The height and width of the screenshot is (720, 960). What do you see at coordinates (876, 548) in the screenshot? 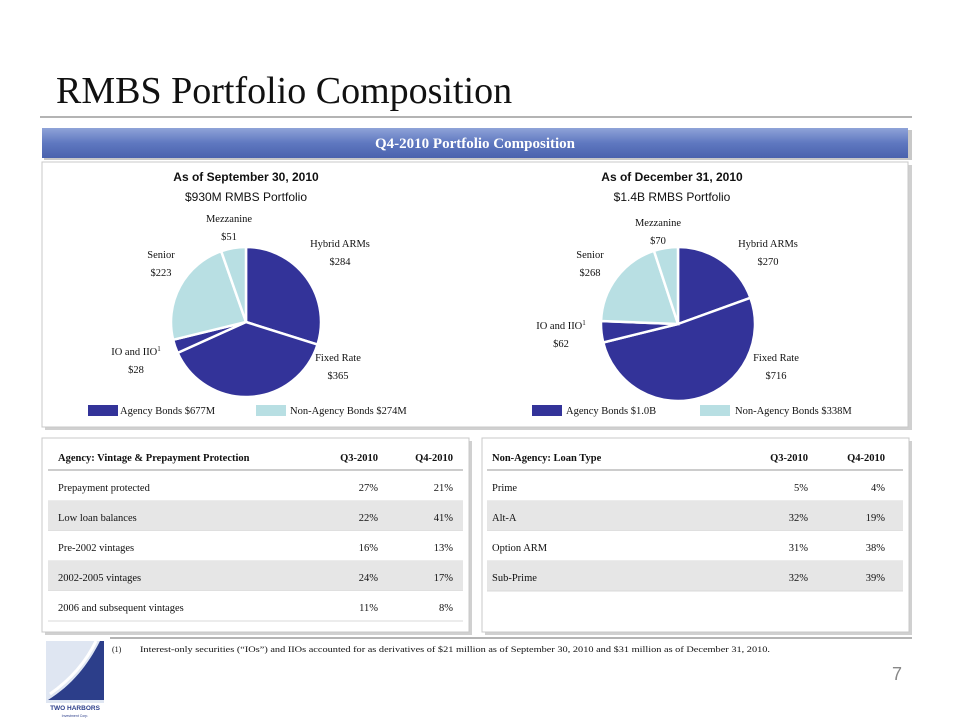
I see `table-cell: 38%` at bounding box center [876, 548].